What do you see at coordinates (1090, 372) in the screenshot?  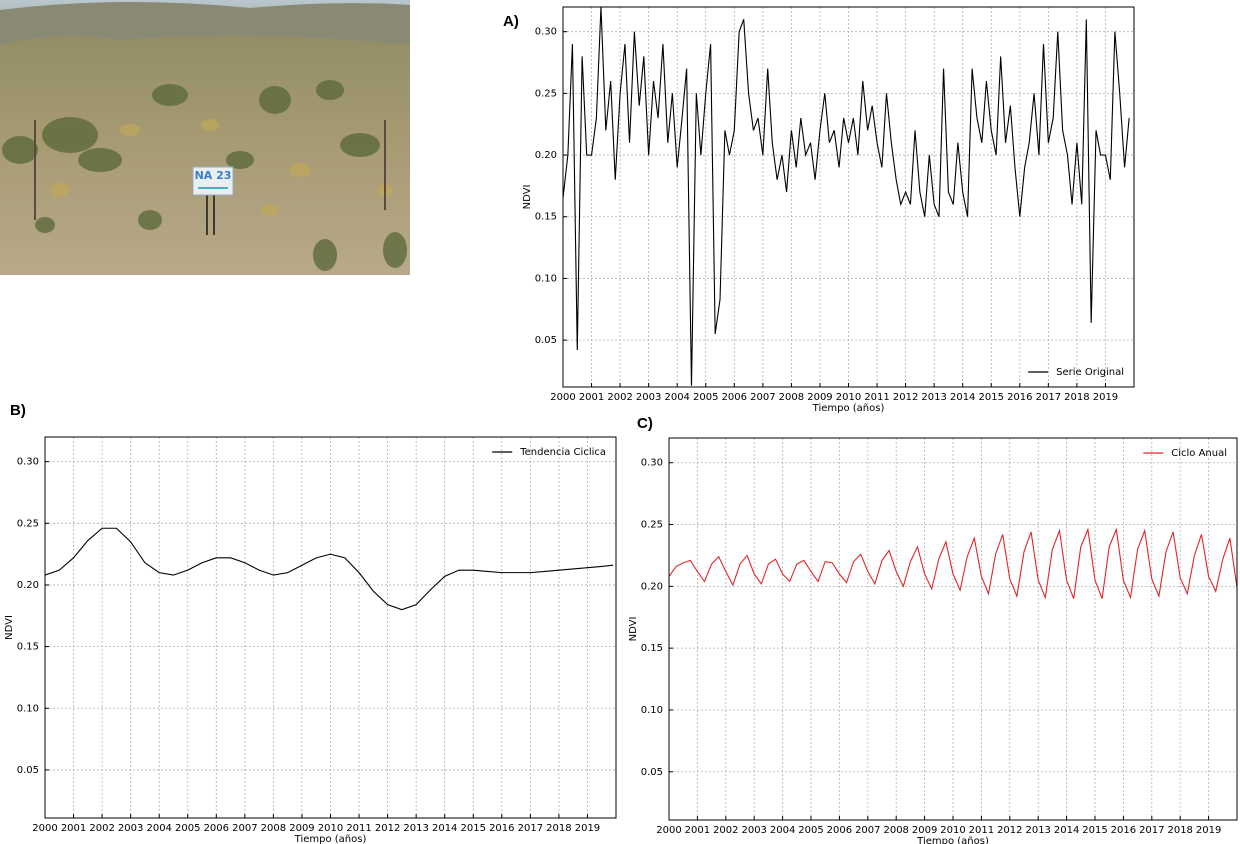 I see `legend-label: Serie Original` at bounding box center [1090, 372].